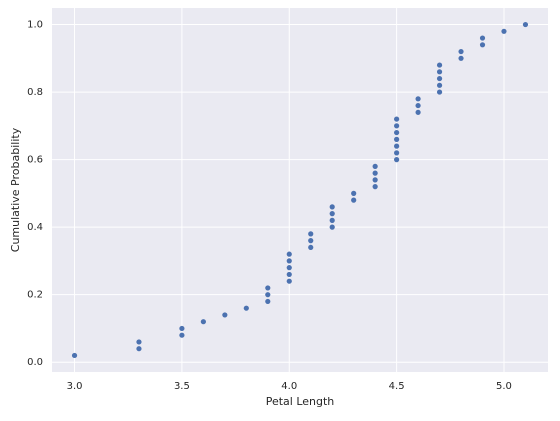 This screenshot has height=421, width=560. Describe the element at coordinates (397, 386) in the screenshot. I see `x-tick-label: 4.5` at that location.